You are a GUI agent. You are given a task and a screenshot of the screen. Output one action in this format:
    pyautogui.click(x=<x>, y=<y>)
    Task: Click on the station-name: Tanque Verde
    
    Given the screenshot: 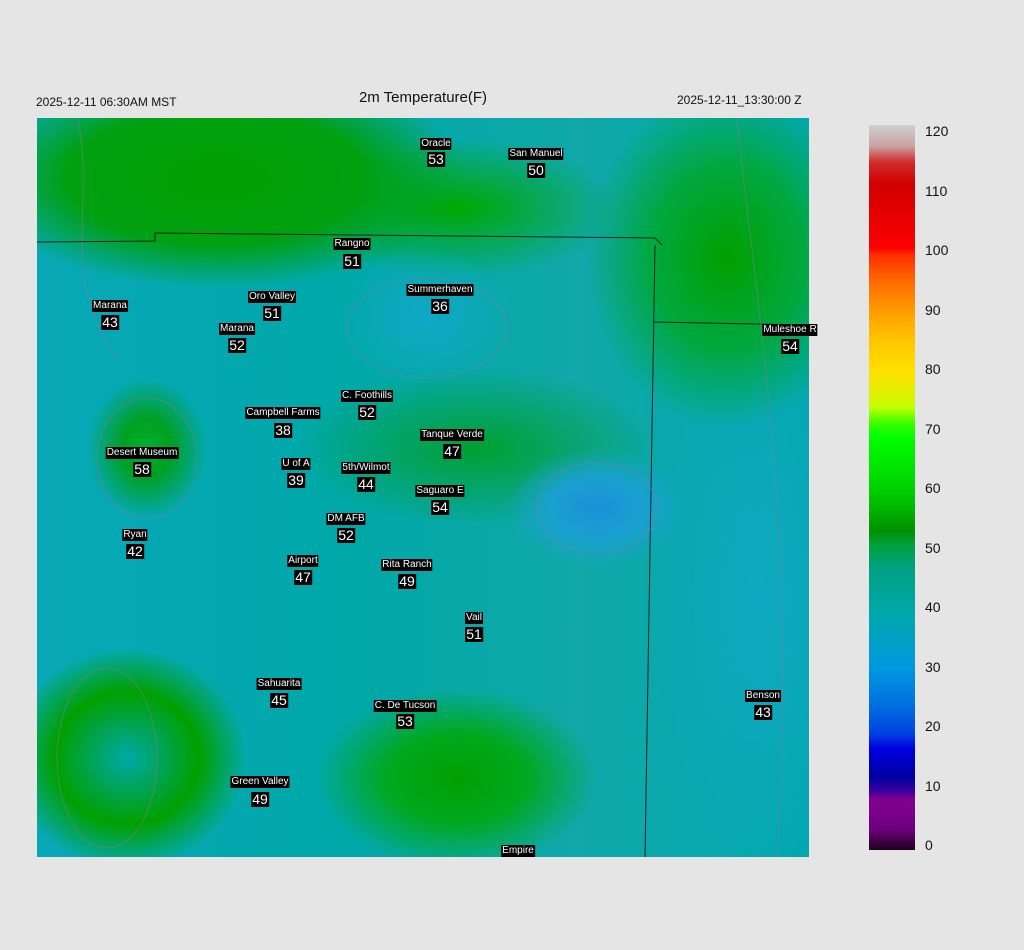 What is the action you would take?
    pyautogui.click(x=452, y=435)
    